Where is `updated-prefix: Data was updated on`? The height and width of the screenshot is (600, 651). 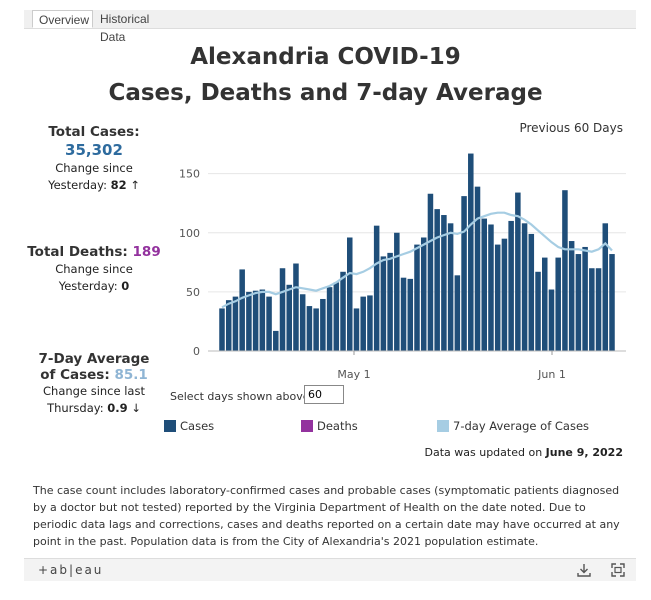 updated-prefix: Data was updated on is located at coordinates (485, 452).